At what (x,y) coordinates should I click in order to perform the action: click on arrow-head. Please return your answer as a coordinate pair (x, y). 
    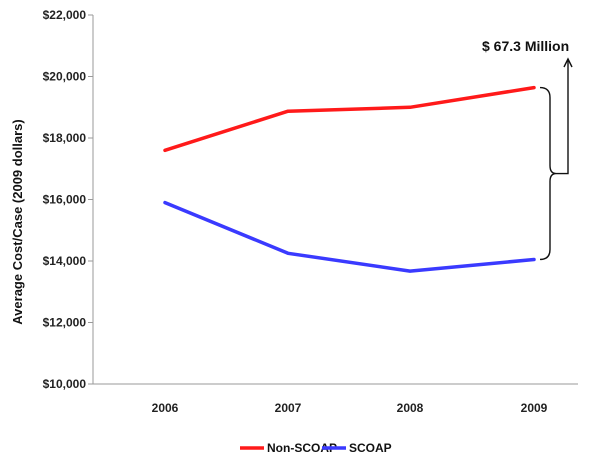
    Looking at the image, I should click on (568, 62).